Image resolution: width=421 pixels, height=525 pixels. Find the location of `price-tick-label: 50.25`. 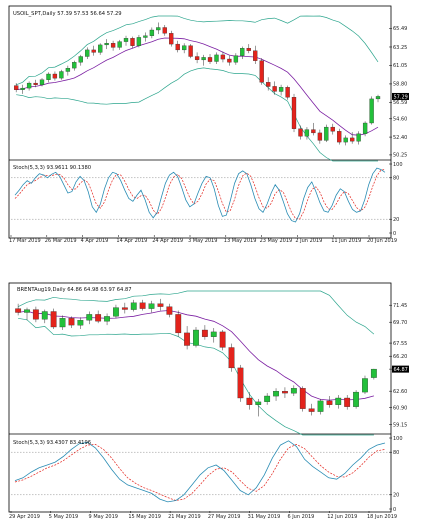

price-tick-label: 50.25 is located at coordinates (400, 156).